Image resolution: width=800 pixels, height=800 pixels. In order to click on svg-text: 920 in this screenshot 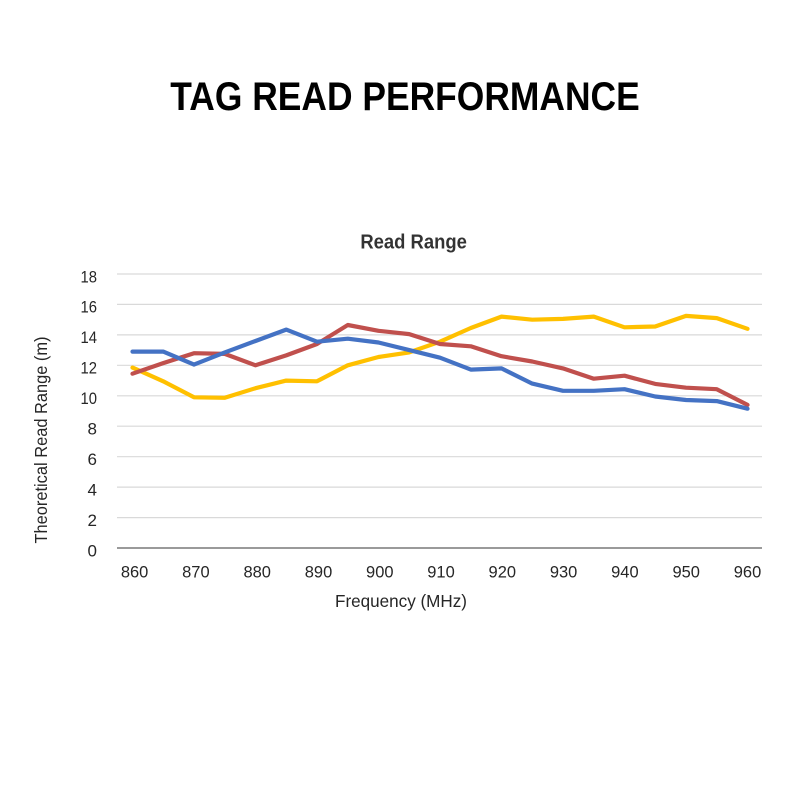, I will do `click(503, 572)`.